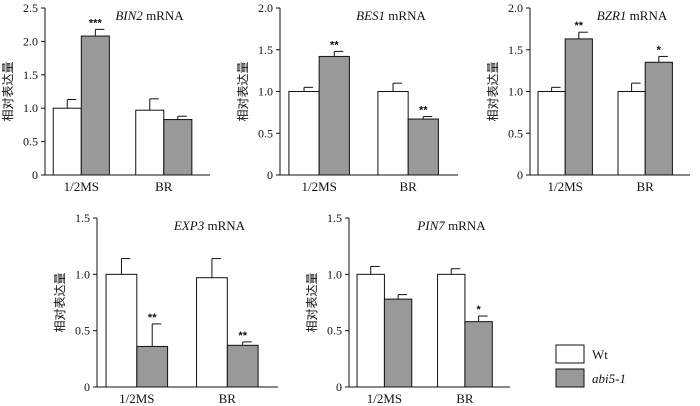 This screenshot has width=700, height=406. What do you see at coordinates (370, 15) in the screenshot?
I see `chart-title-gene: BES1` at bounding box center [370, 15].